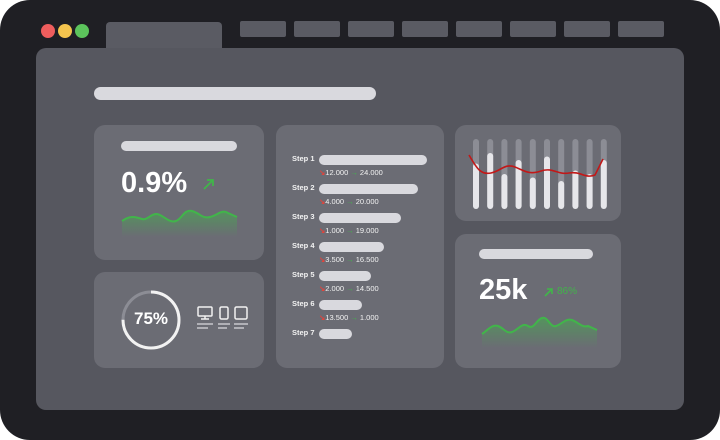  What do you see at coordinates (536, 165) in the screenshot?
I see `trend-line` at bounding box center [536, 165].